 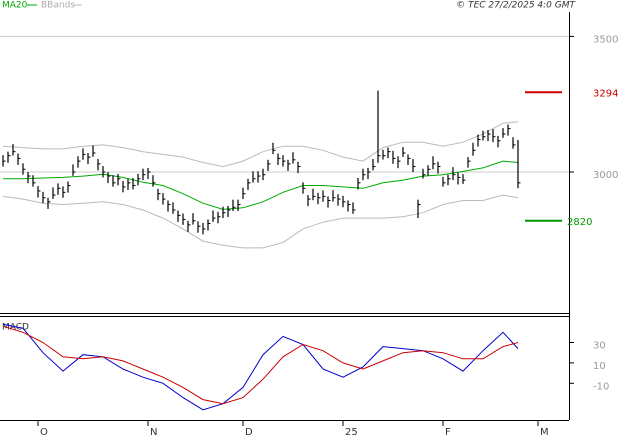 What do you see at coordinates (516, 6) in the screenshot?
I see `credit: © TEC 27/2/2025 4:0 GMT` at bounding box center [516, 6].